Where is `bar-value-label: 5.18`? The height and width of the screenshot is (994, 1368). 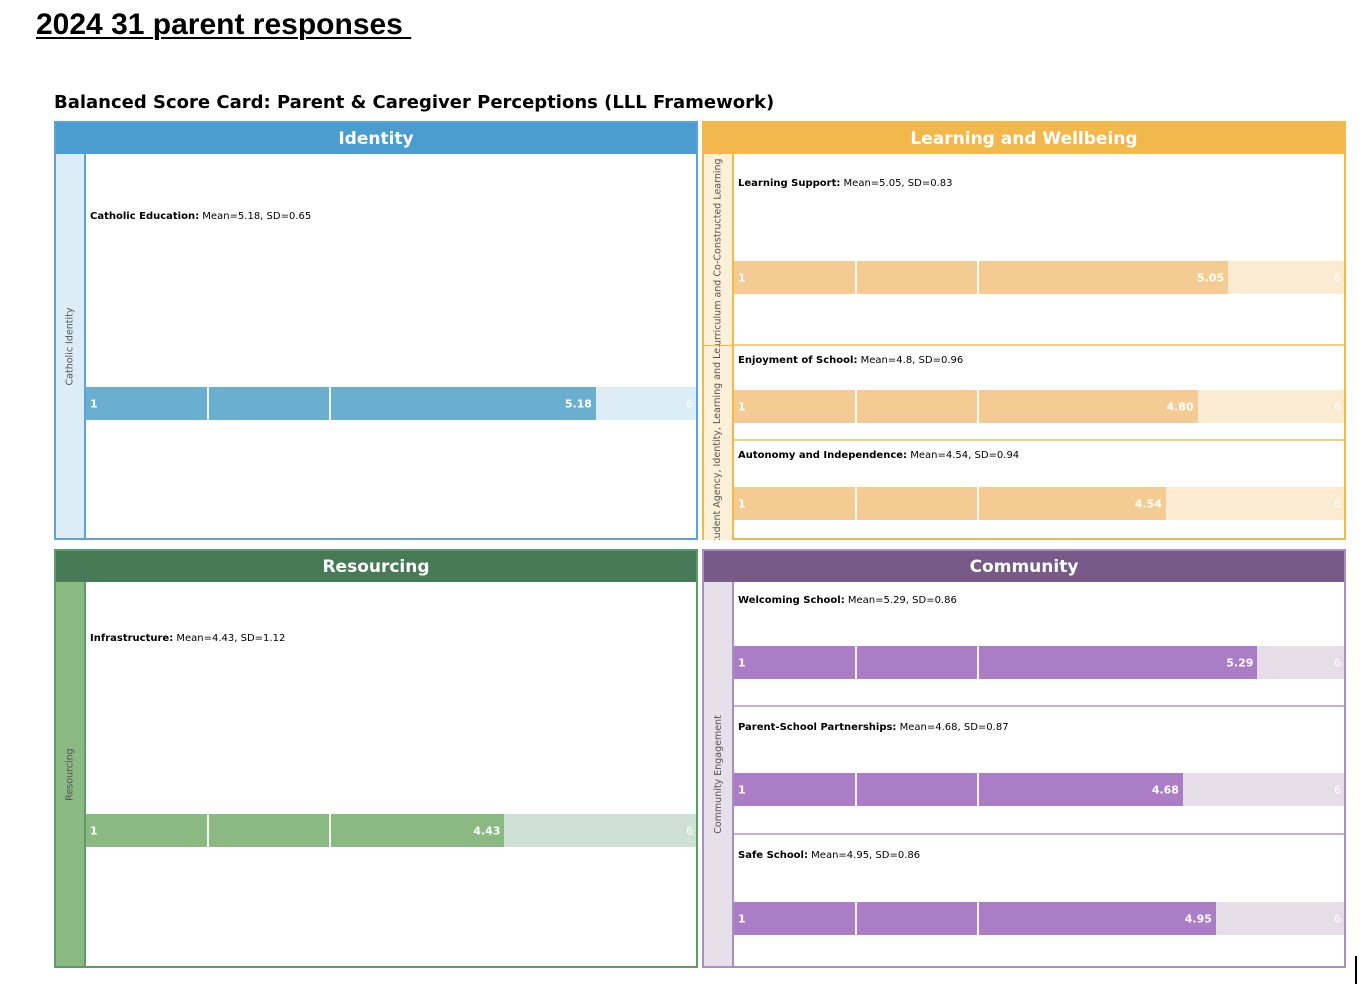
bar-value-label: 5.18 is located at coordinates (578, 403).